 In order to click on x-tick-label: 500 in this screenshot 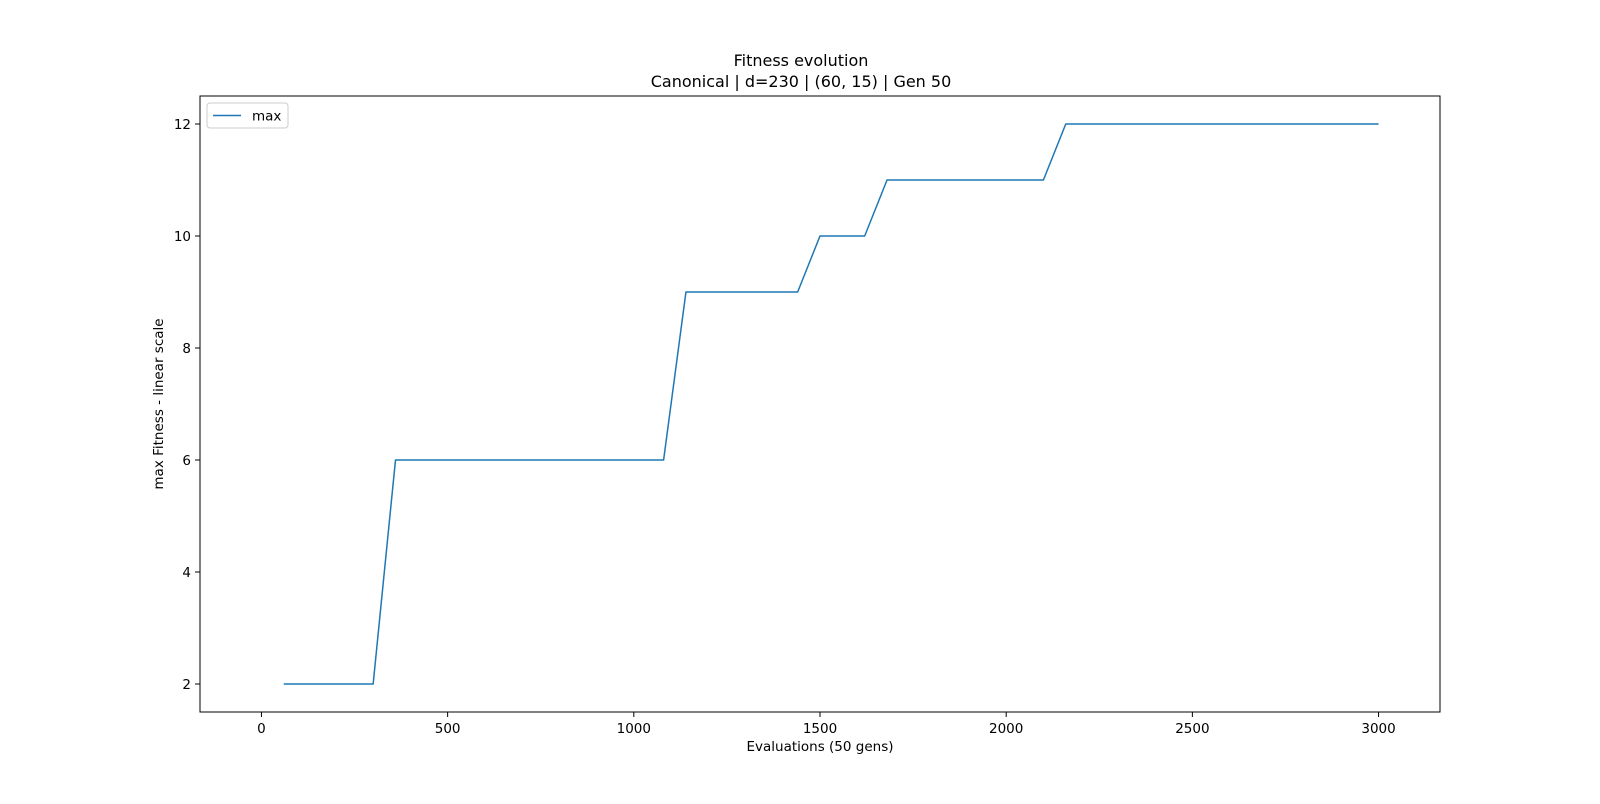, I will do `click(448, 729)`.